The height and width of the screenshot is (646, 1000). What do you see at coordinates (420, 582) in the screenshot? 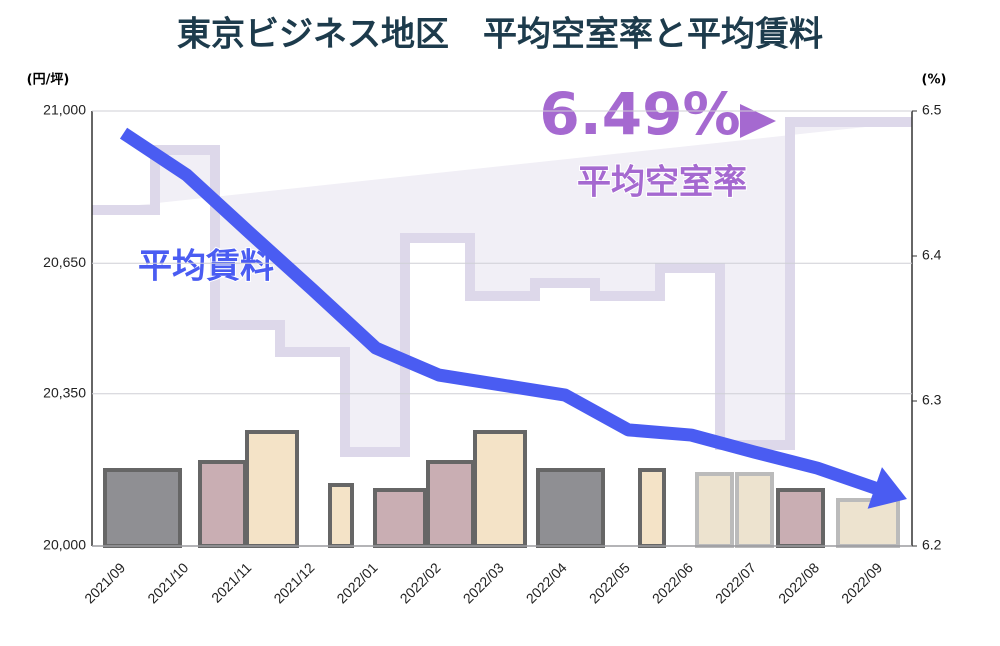
I see `x-tick-label: 2022/02` at bounding box center [420, 582].